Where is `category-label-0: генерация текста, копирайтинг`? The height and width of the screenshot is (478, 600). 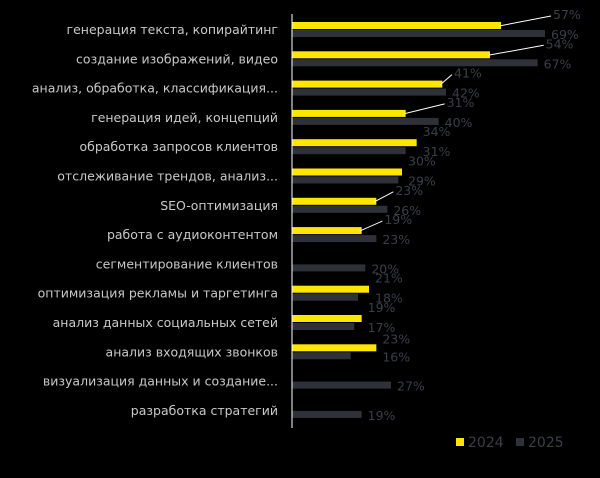 category-label-0: генерация текста, копирайтинг is located at coordinates (172, 29).